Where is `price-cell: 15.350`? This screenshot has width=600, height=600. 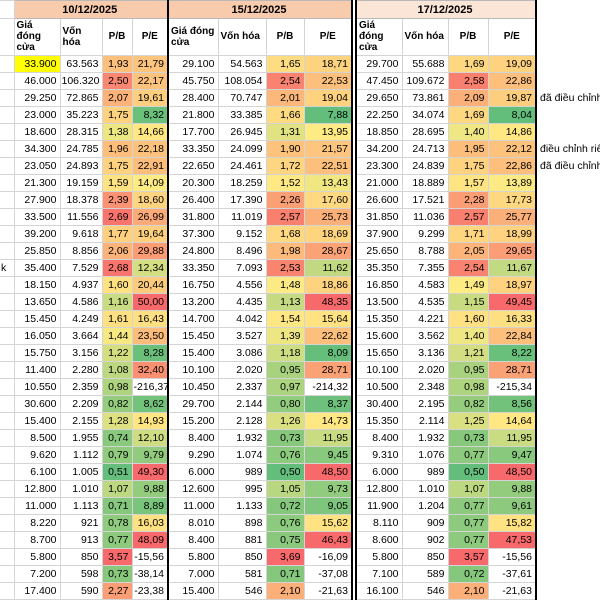 price-cell: 15.350 is located at coordinates (377, 420).